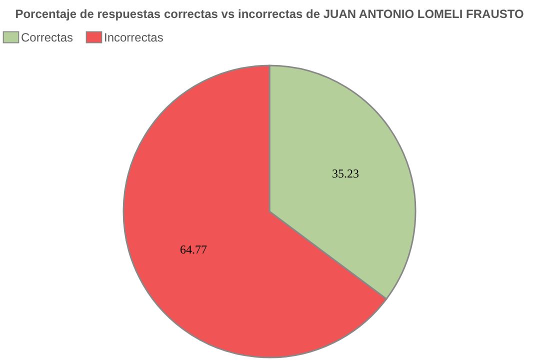 The width and height of the screenshot is (539, 362). What do you see at coordinates (269, 14) in the screenshot?
I see `chart-title: Porcentaje de respuestas correctas vs incorrectas de JUAN ANTONIO LOMELI FRAUSTO` at bounding box center [269, 14].